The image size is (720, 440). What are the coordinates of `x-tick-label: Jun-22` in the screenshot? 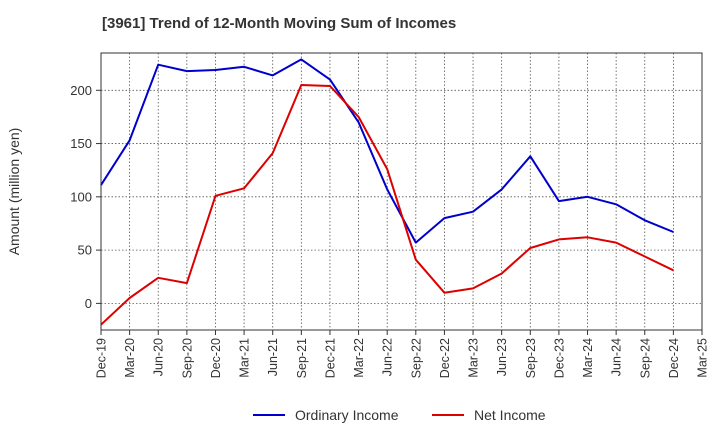 It's located at (388, 357).